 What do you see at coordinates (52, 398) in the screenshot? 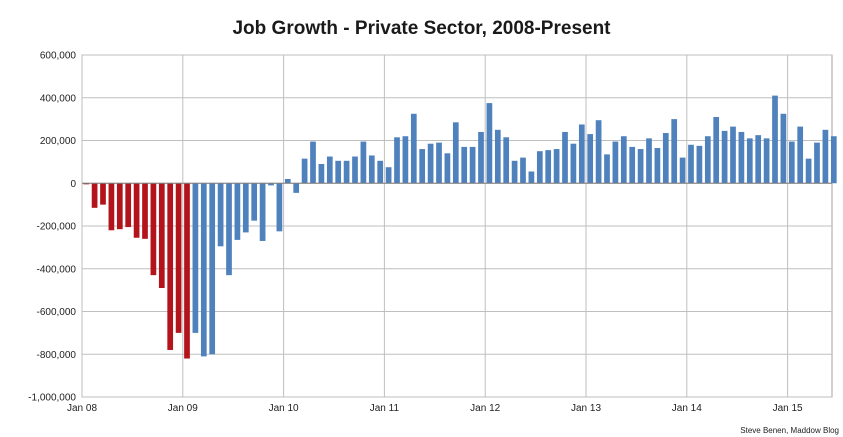
I see `y-tick-label: -1,000,000` at bounding box center [52, 398].